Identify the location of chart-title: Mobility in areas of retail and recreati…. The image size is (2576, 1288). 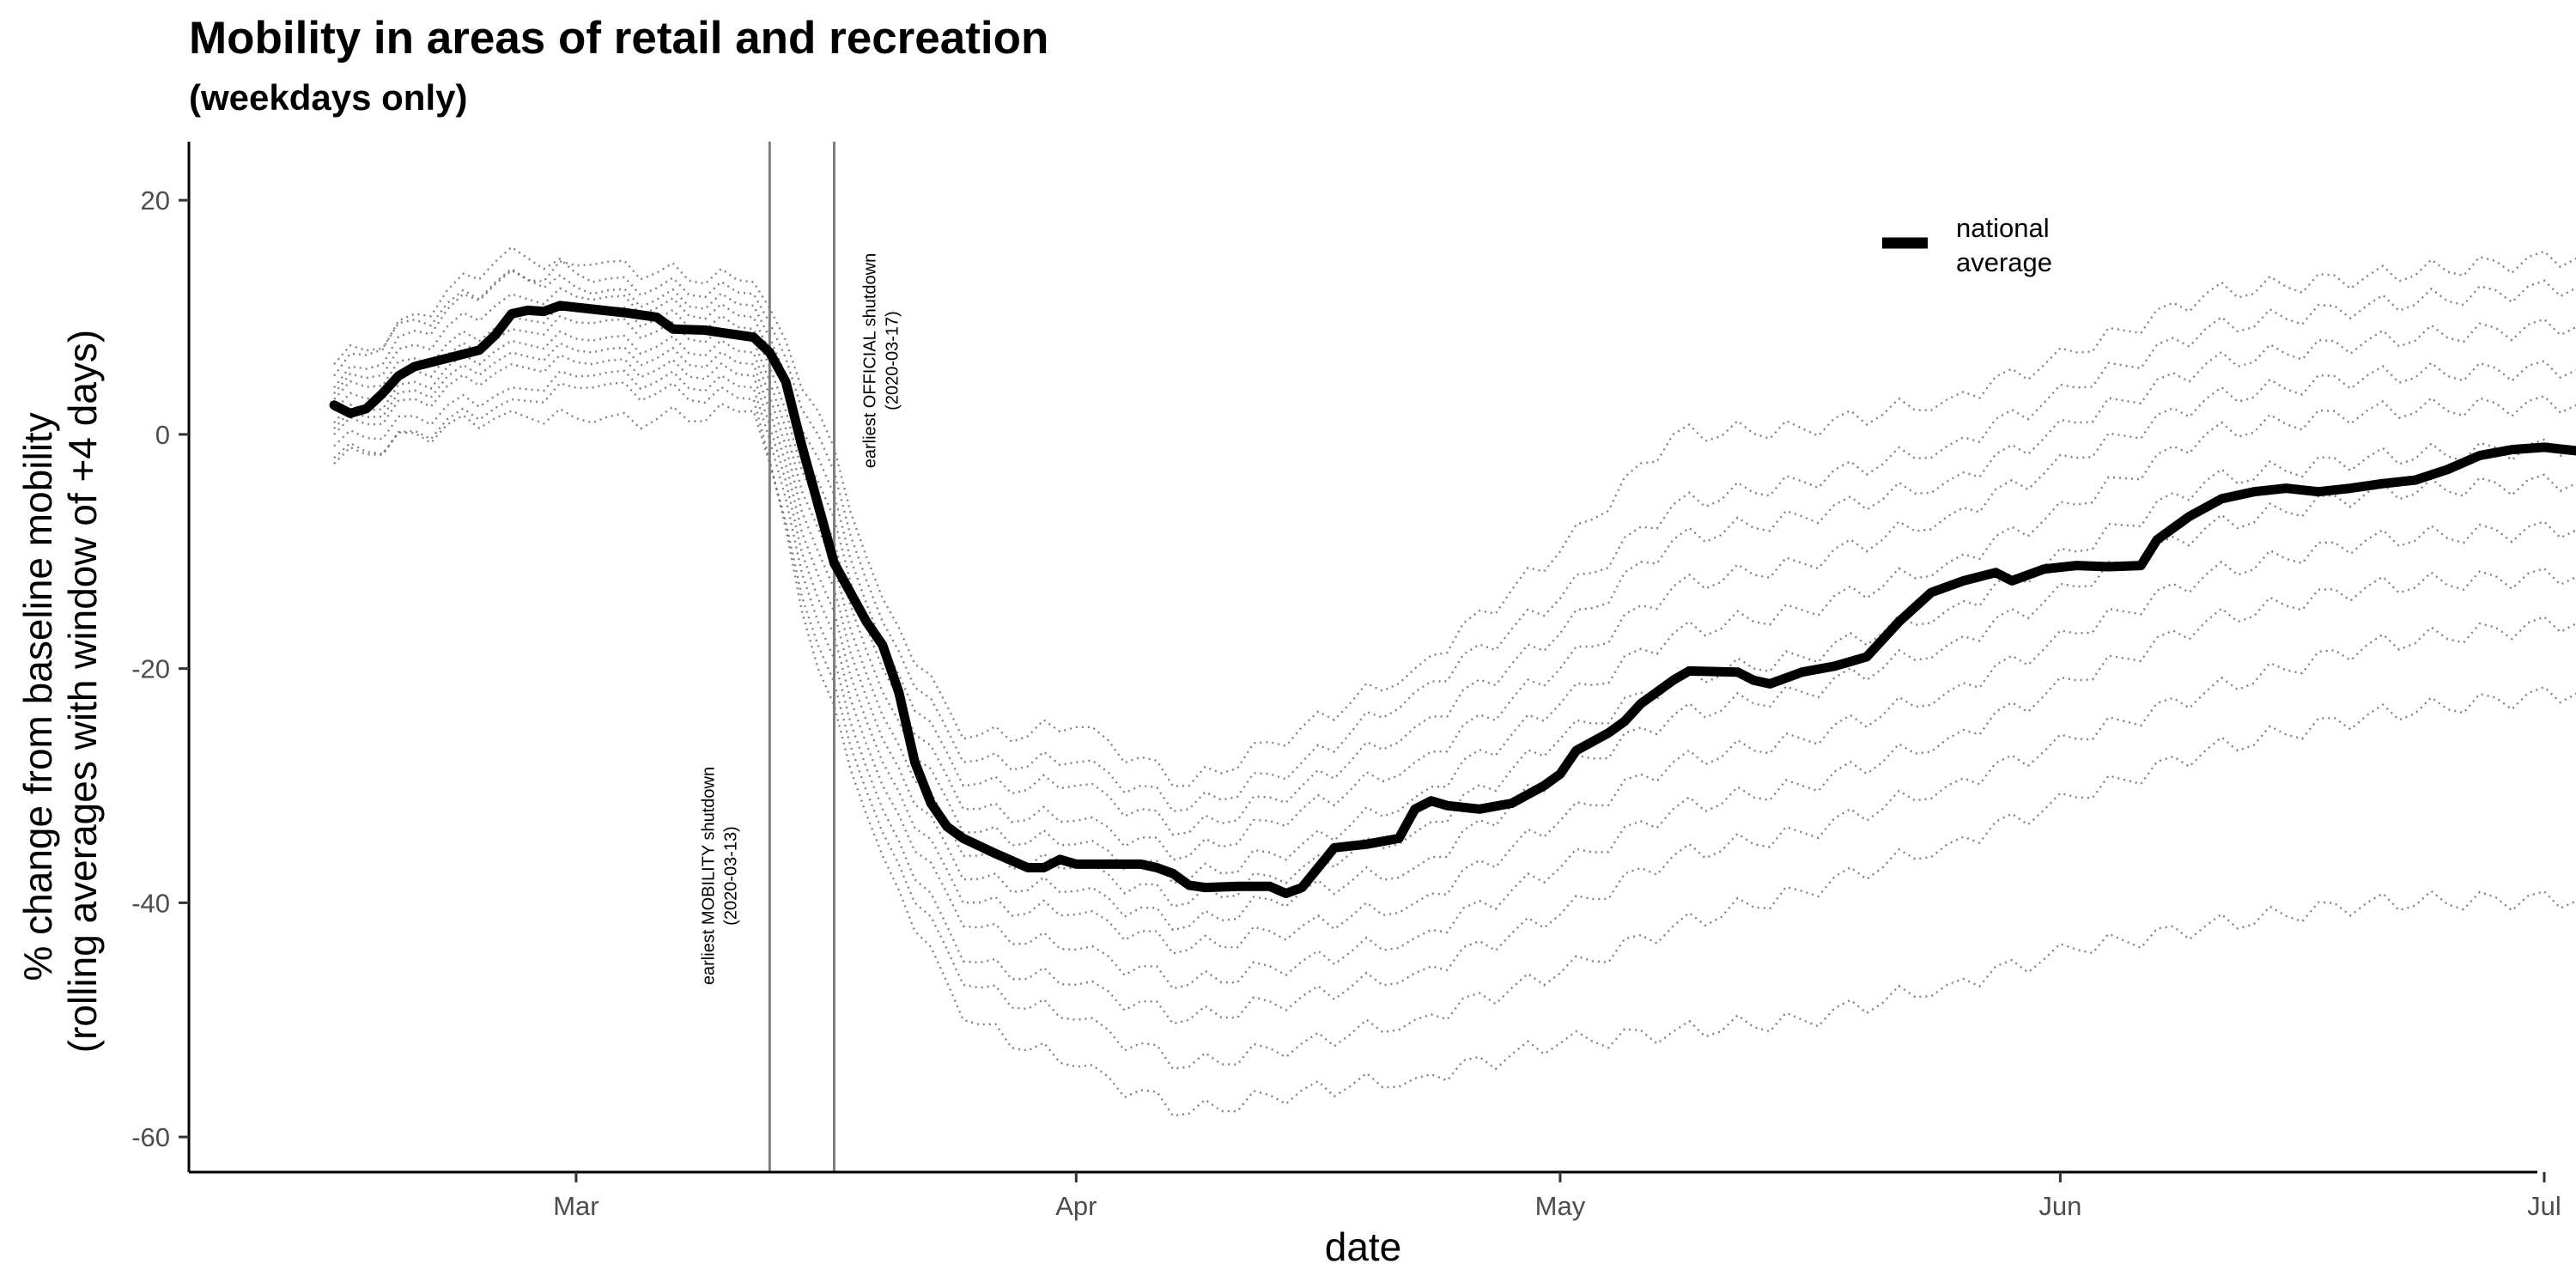
(619, 38).